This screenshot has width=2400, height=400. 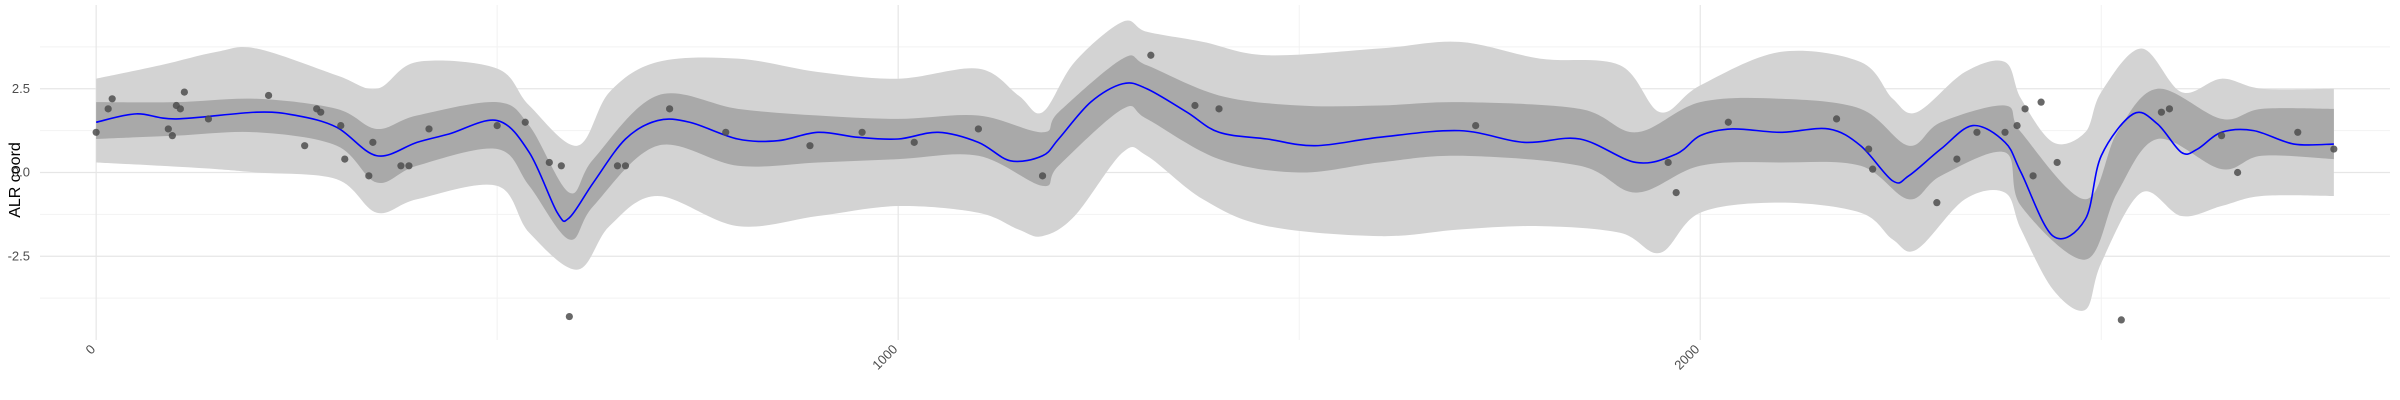 I want to click on y-axis-title: ALR coord, so click(x=15, y=180).